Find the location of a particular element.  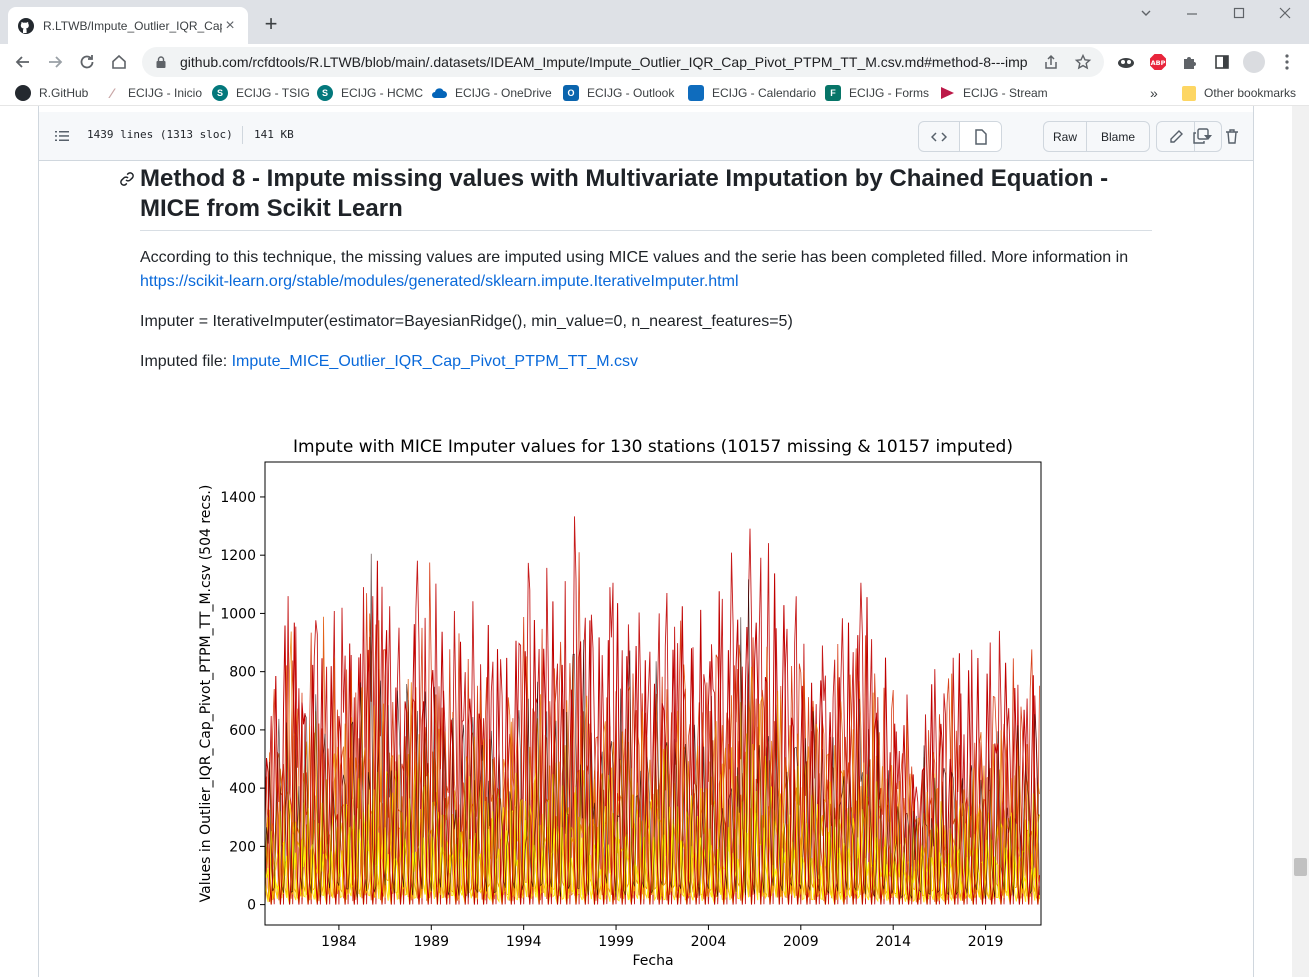

bookmark-star-icon is located at coordinates (1083, 62).